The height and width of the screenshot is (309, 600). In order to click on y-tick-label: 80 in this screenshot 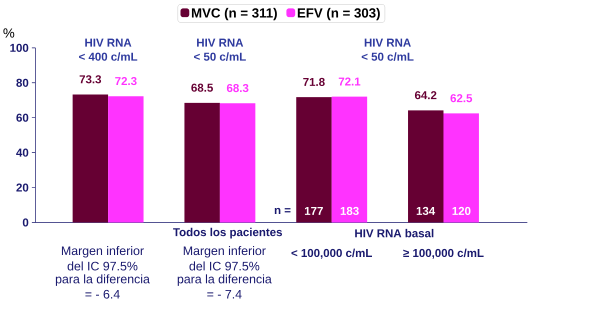, I will do `click(22, 82)`.